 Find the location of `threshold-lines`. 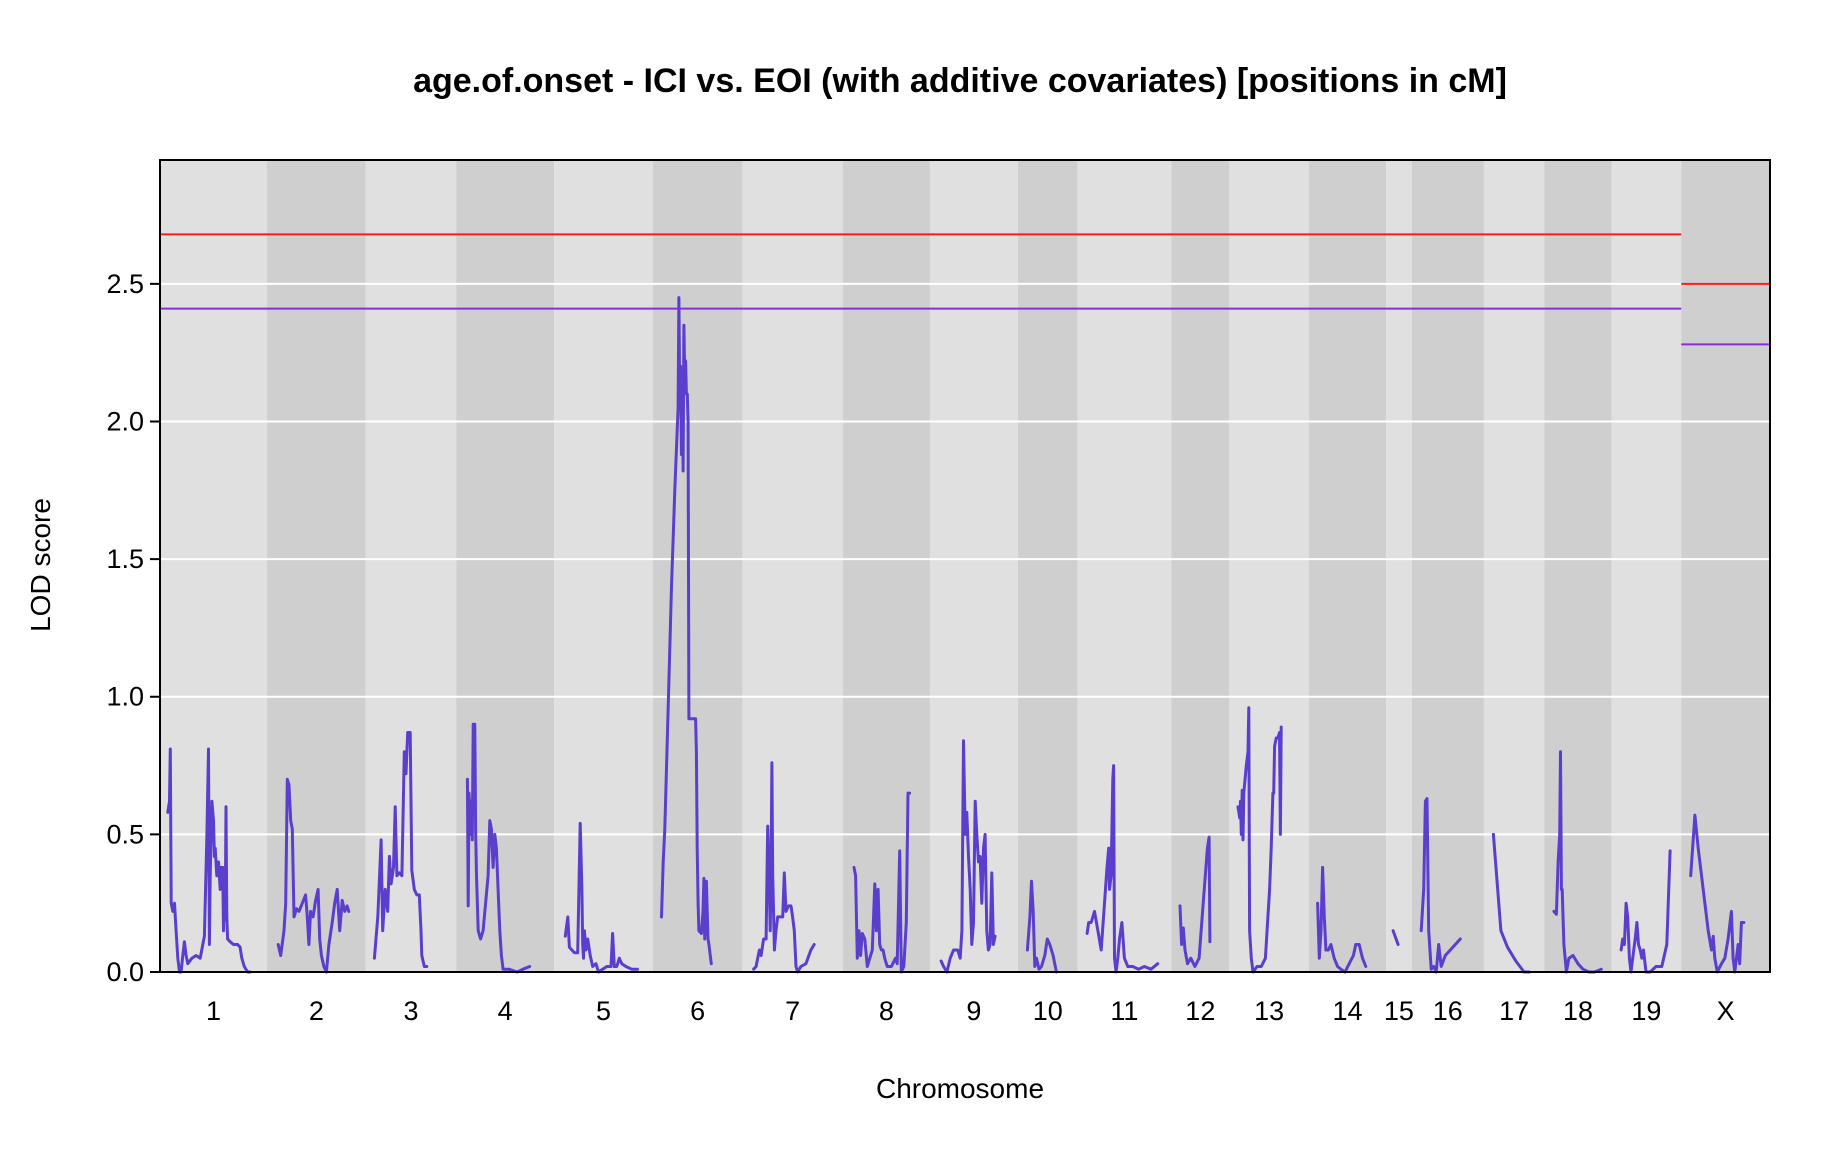

threshold-lines is located at coordinates (965, 289).